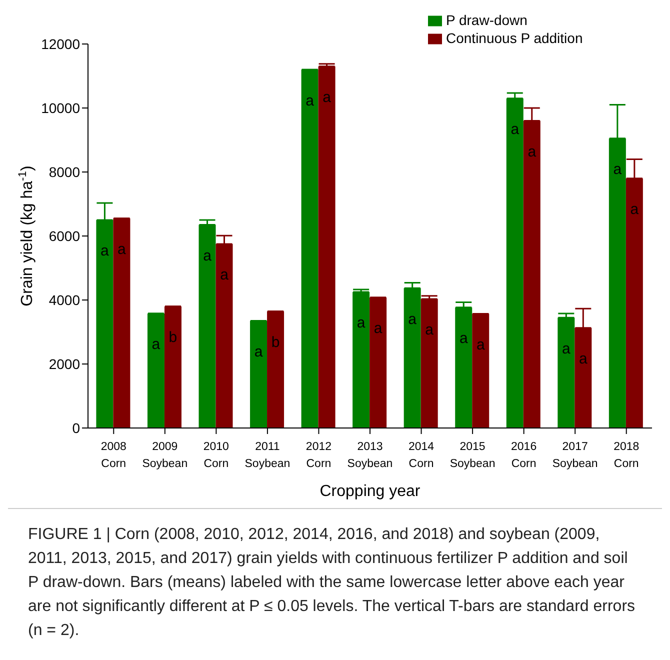  What do you see at coordinates (370, 455) in the screenshot?
I see `x-tick-label: 2013 Soybean` at bounding box center [370, 455].